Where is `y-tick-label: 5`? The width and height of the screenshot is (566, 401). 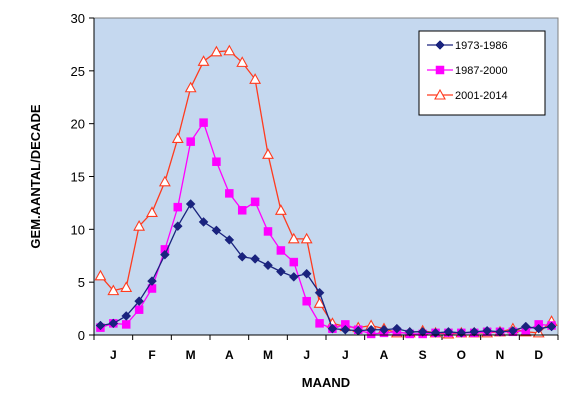 y-tick-label: 5 is located at coordinates (81, 282).